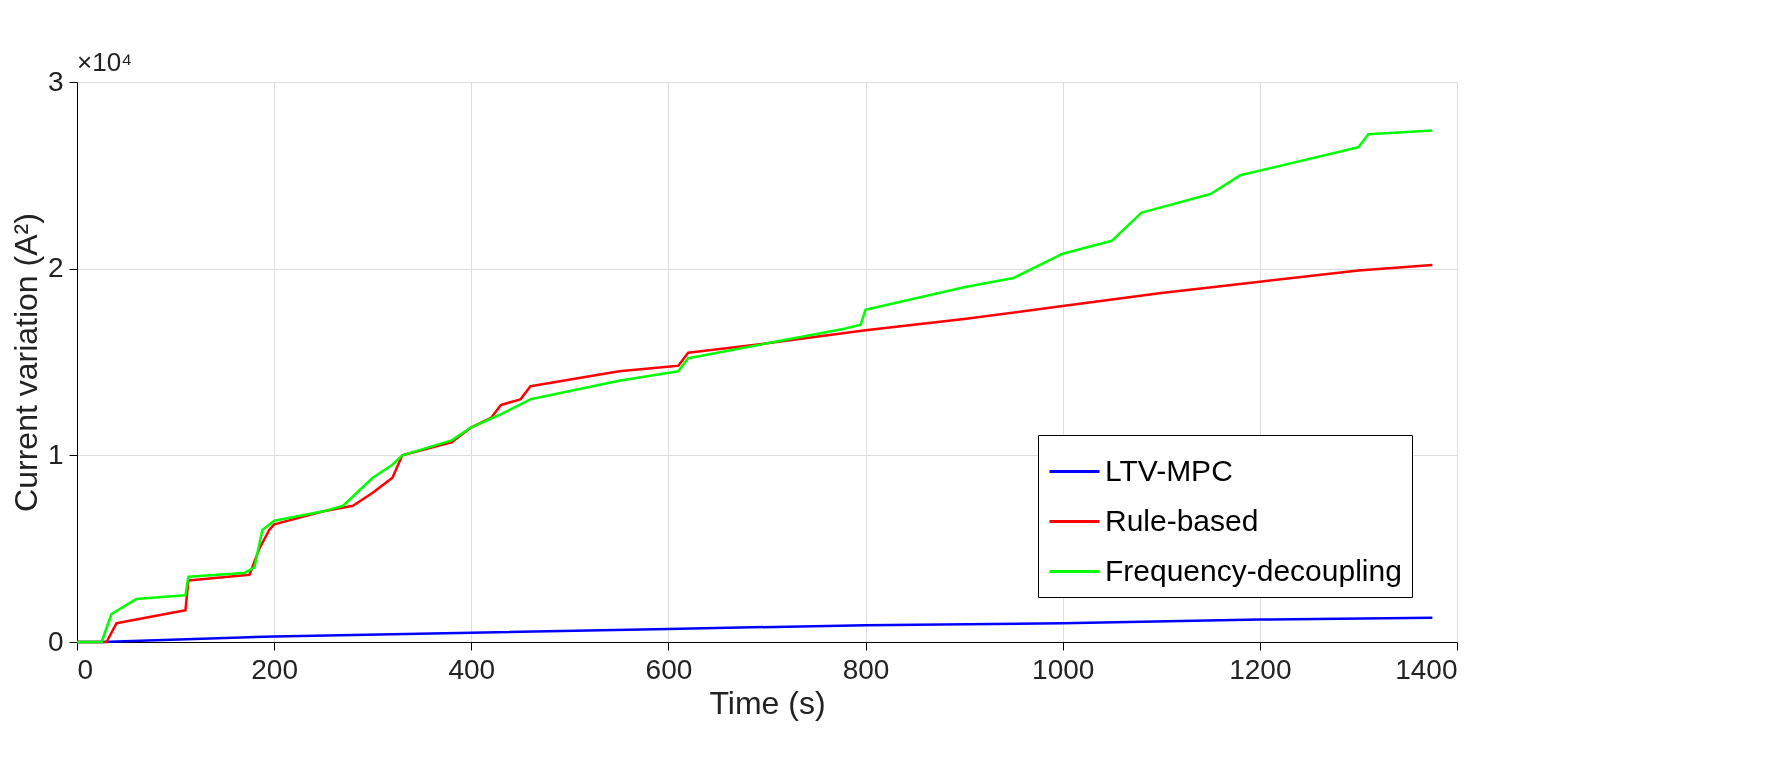  What do you see at coordinates (25, 362) in the screenshot?
I see `y-axis-title: Current variation (A²)` at bounding box center [25, 362].